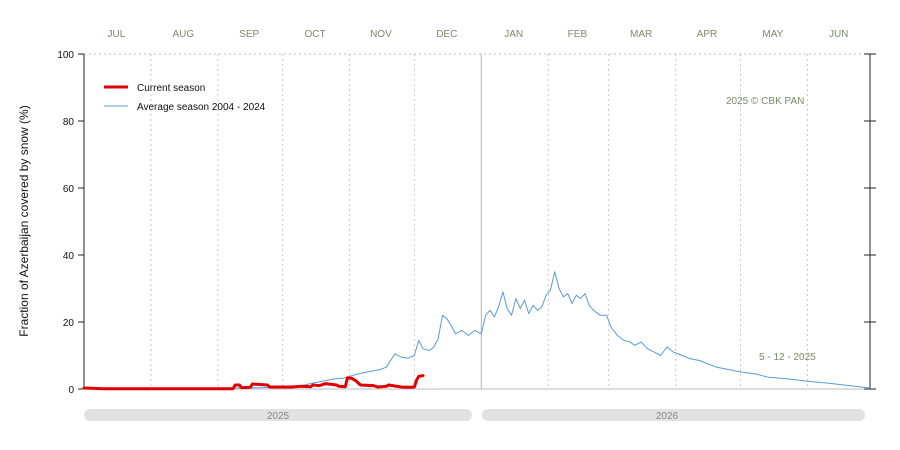  Describe the element at coordinates (201, 107) in the screenshot. I see `legend-label-average-season: Average season 2004 - 2024` at that location.